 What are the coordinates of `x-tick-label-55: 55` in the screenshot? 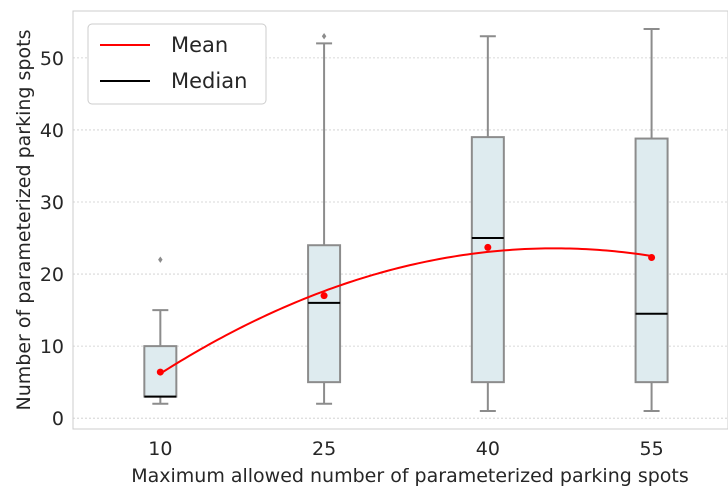 It's located at (651, 449).